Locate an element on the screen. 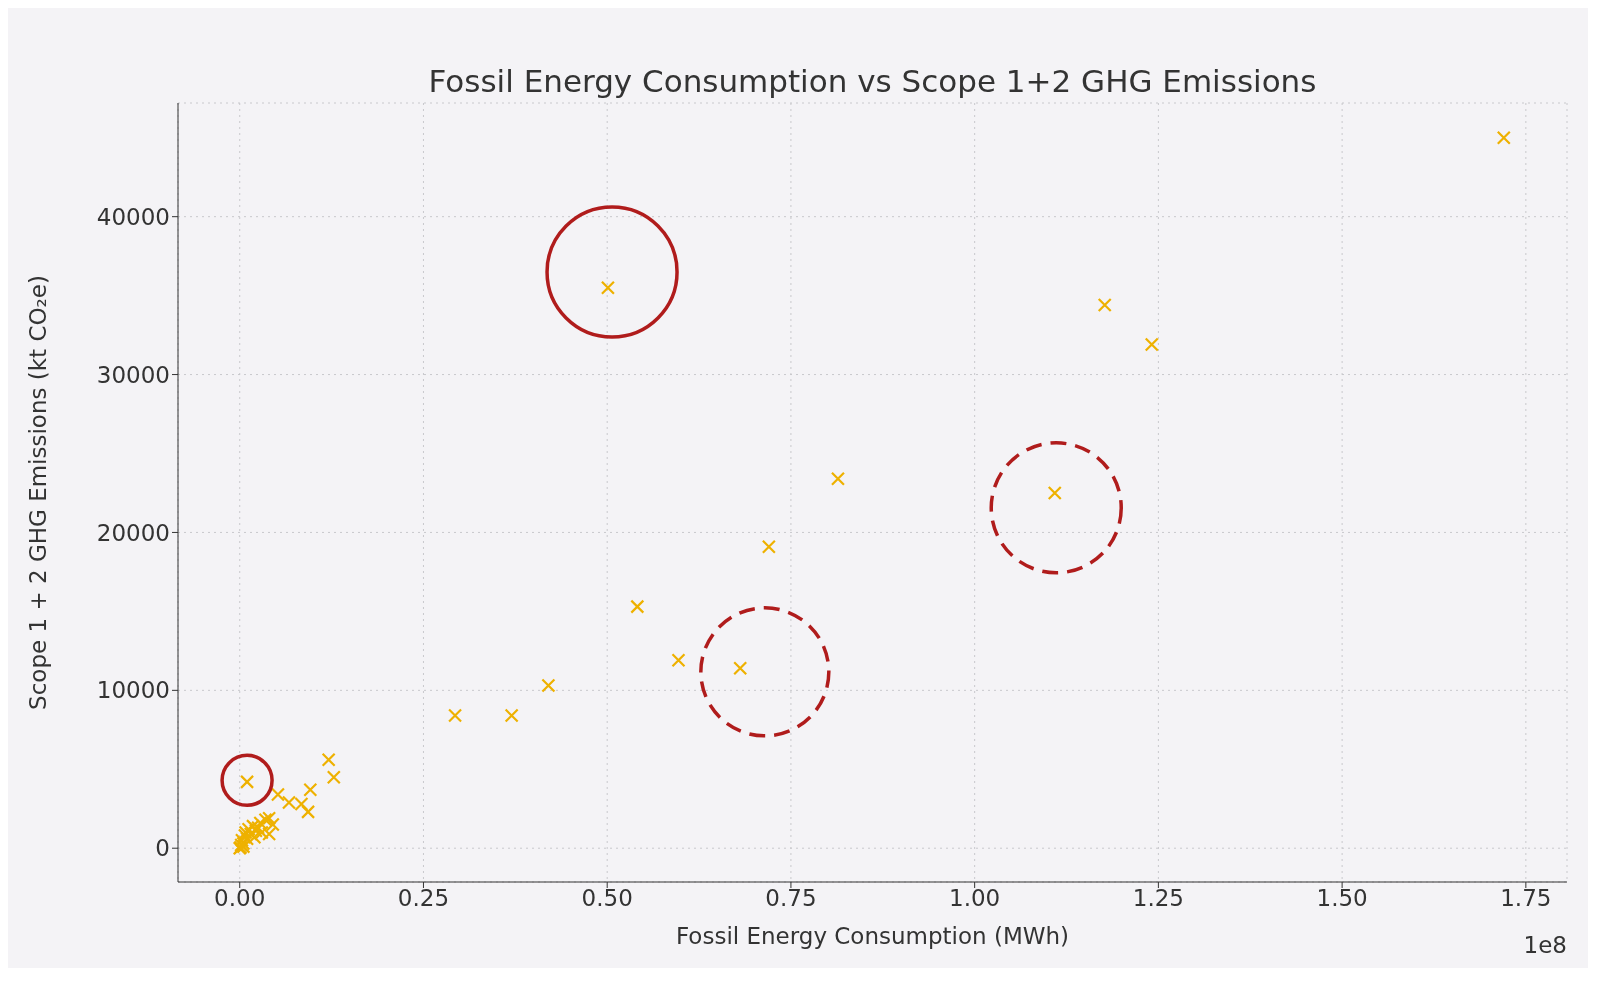  x-tick-label: 1.25 is located at coordinates (1158, 898).